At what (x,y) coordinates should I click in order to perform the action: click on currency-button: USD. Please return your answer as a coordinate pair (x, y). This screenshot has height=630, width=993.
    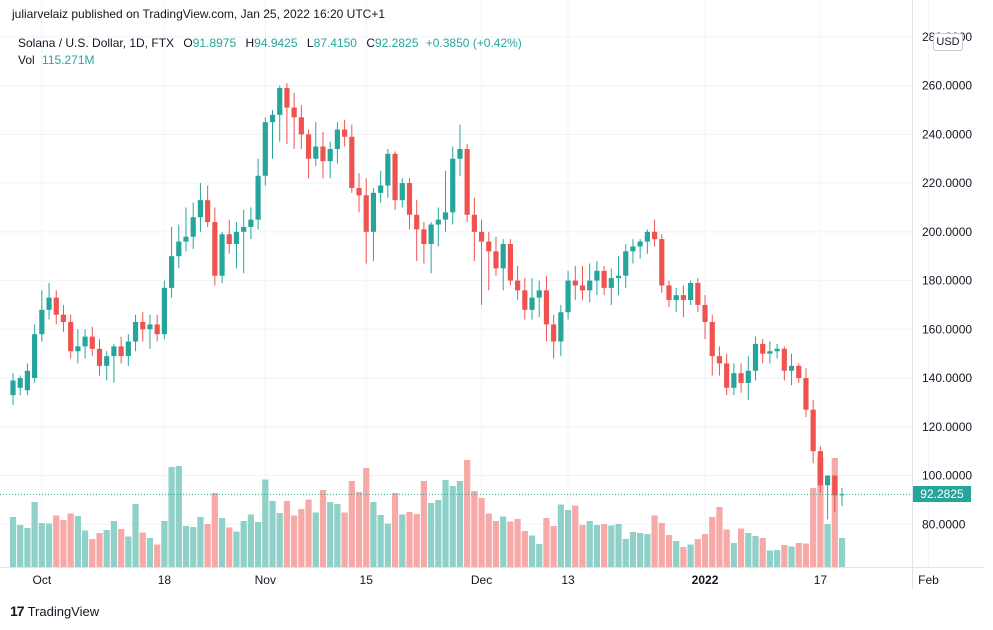
    Looking at the image, I should click on (948, 42).